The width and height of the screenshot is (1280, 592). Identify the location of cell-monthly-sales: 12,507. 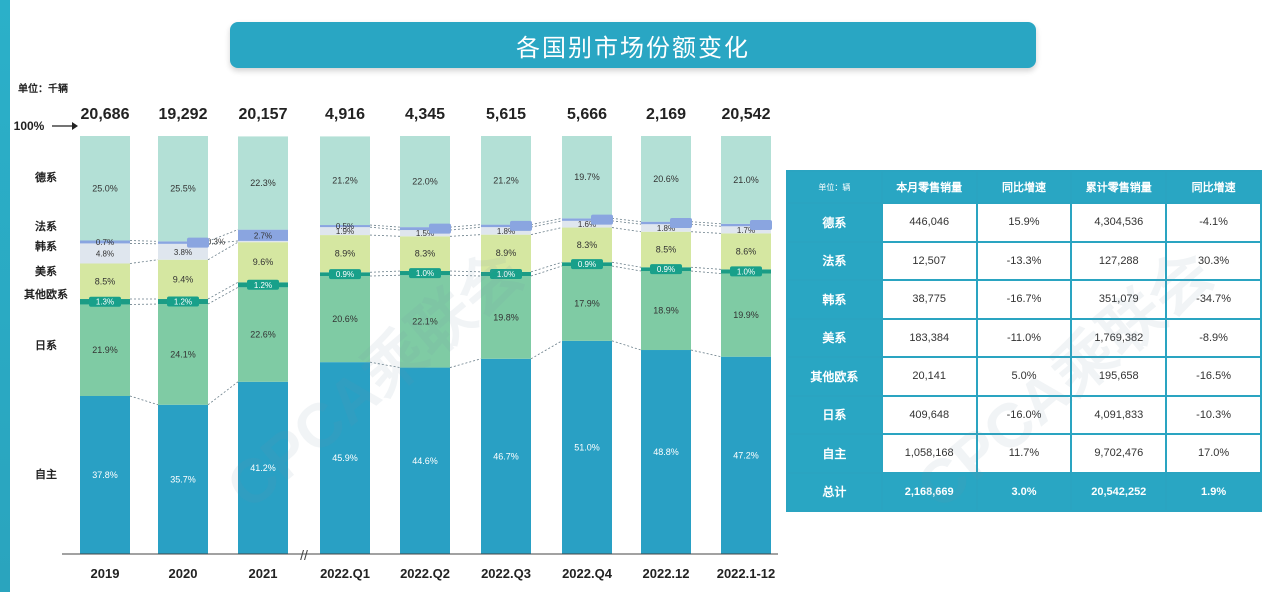
(929, 260).